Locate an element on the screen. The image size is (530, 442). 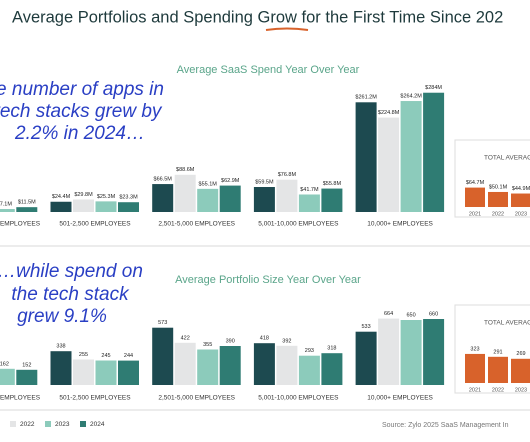
value-label: 162 is located at coordinates (4, 364).